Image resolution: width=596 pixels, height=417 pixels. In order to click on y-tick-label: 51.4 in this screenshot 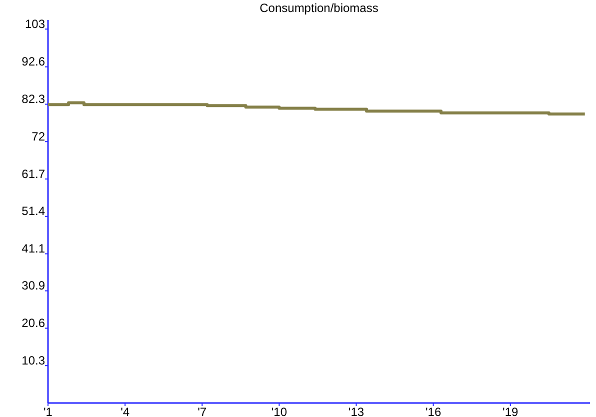, I will do `click(34, 211)`.